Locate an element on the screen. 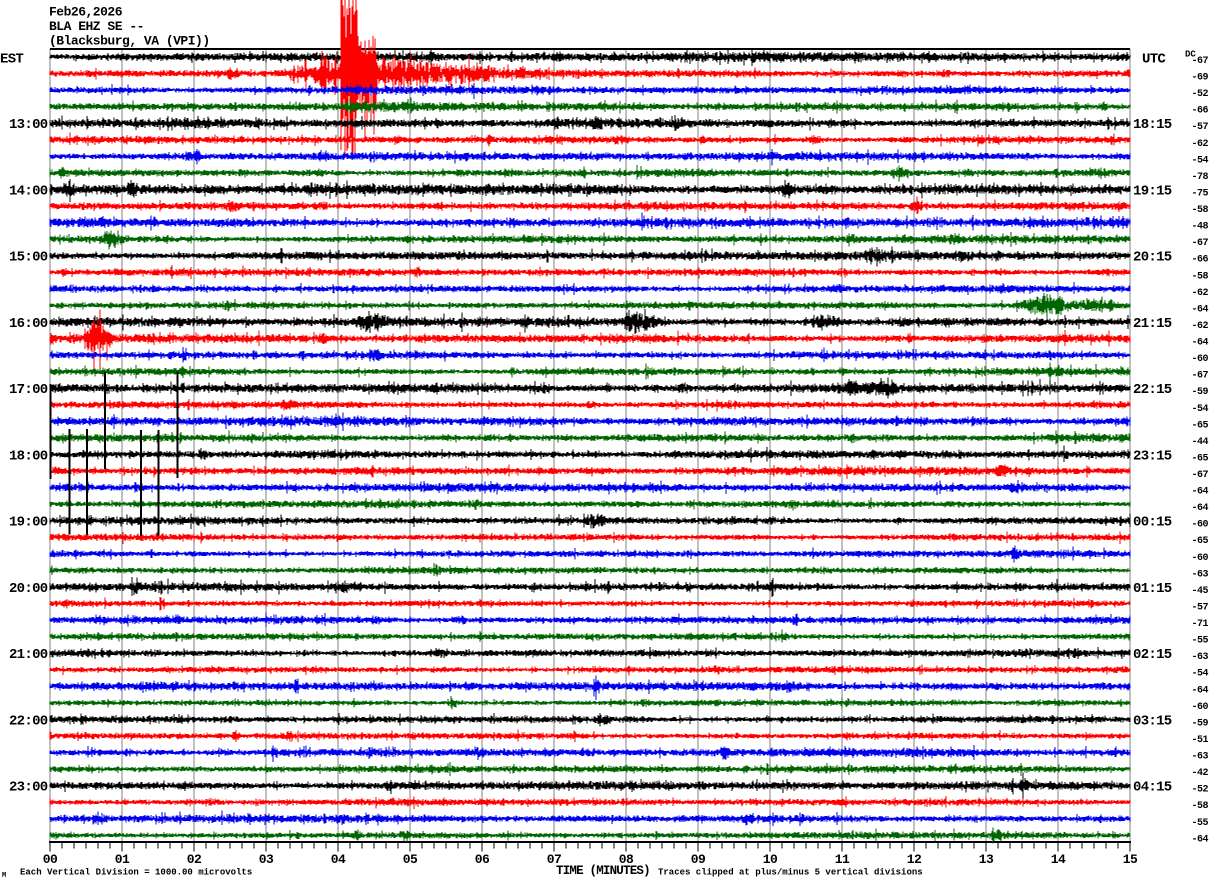 The image size is (1210, 886). svg-text: 07 is located at coordinates (554, 859).